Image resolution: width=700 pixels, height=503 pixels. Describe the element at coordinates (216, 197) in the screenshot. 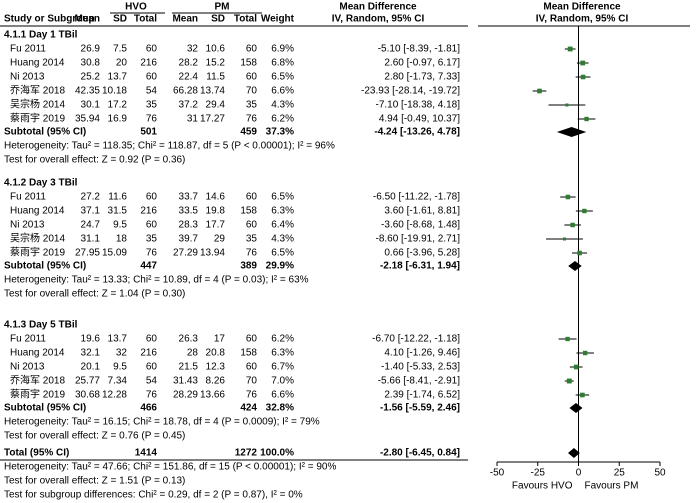

I see `cell: 14.6` at that location.